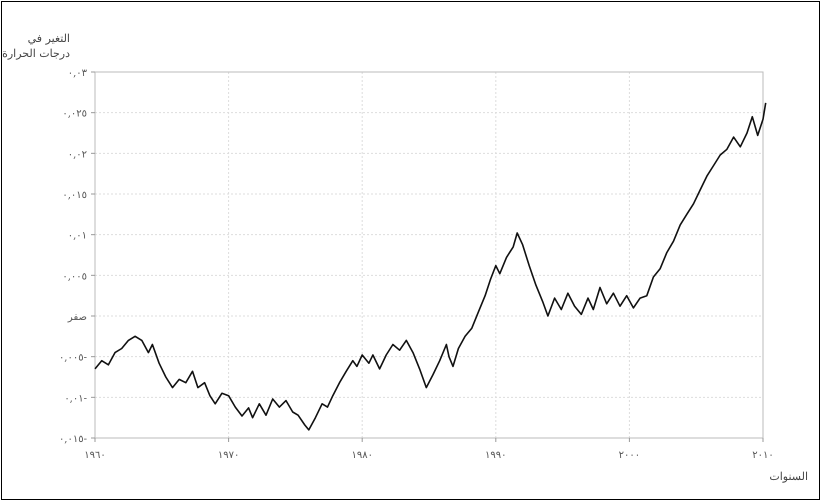 The width and height of the screenshot is (823, 503). What do you see at coordinates (73, 358) in the screenshot?
I see `y-tick-label: ٠,٠٠٥-` at bounding box center [73, 358].